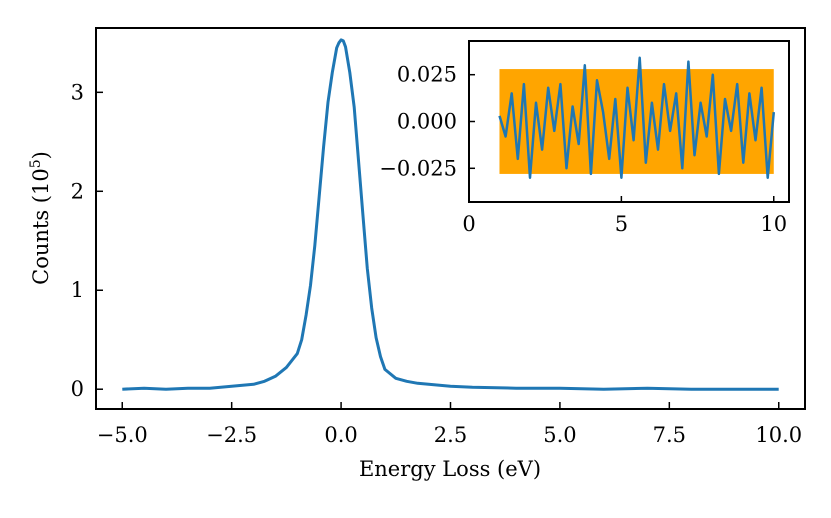 The width and height of the screenshot is (831, 518). I want to click on x-tick-label: 5.0, so click(559, 435).